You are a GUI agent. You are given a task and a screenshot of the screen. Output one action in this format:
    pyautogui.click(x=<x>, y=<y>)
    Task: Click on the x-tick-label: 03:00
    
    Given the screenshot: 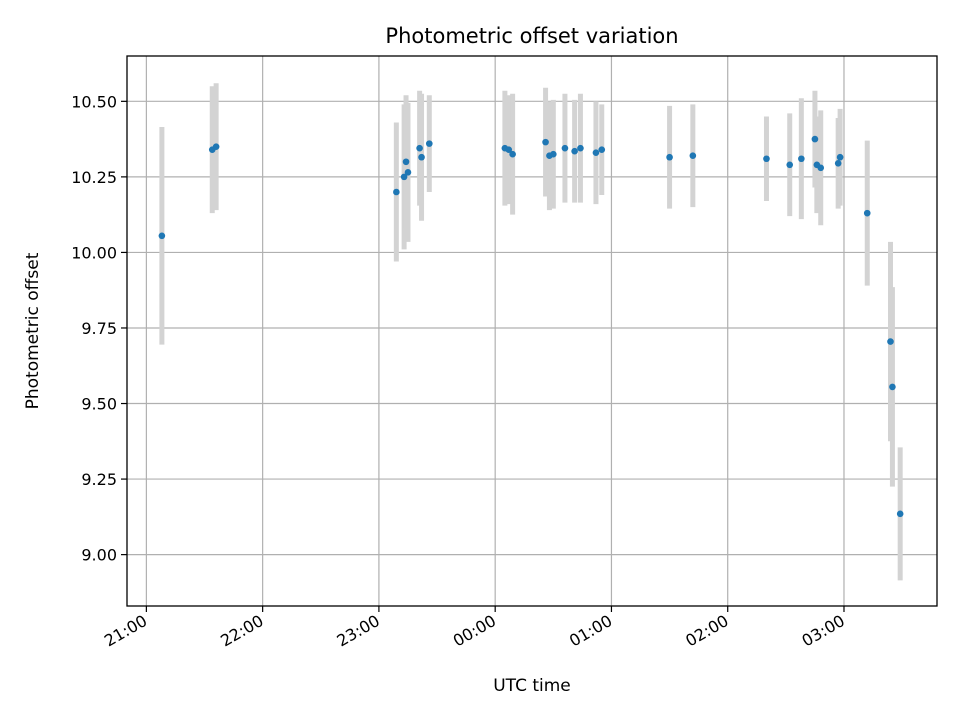 What is the action you would take?
    pyautogui.click(x=823, y=631)
    